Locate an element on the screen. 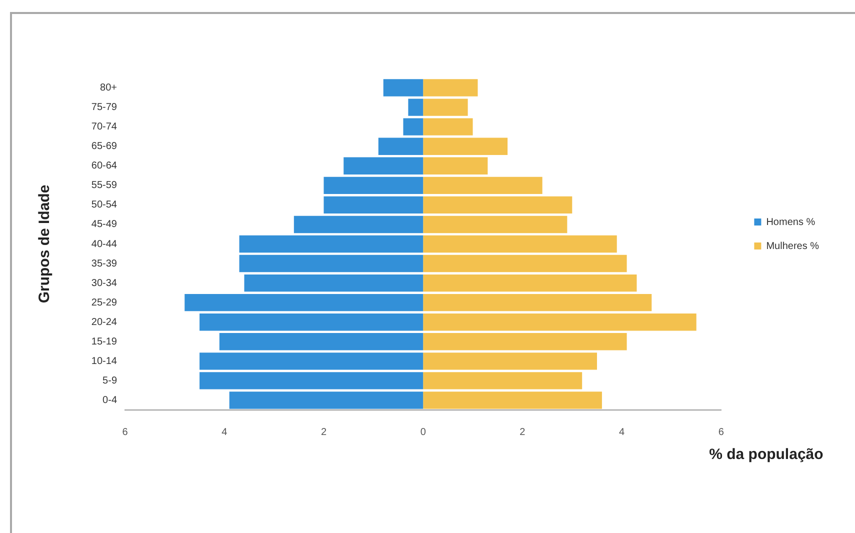  legend-label: Homens % is located at coordinates (791, 222).